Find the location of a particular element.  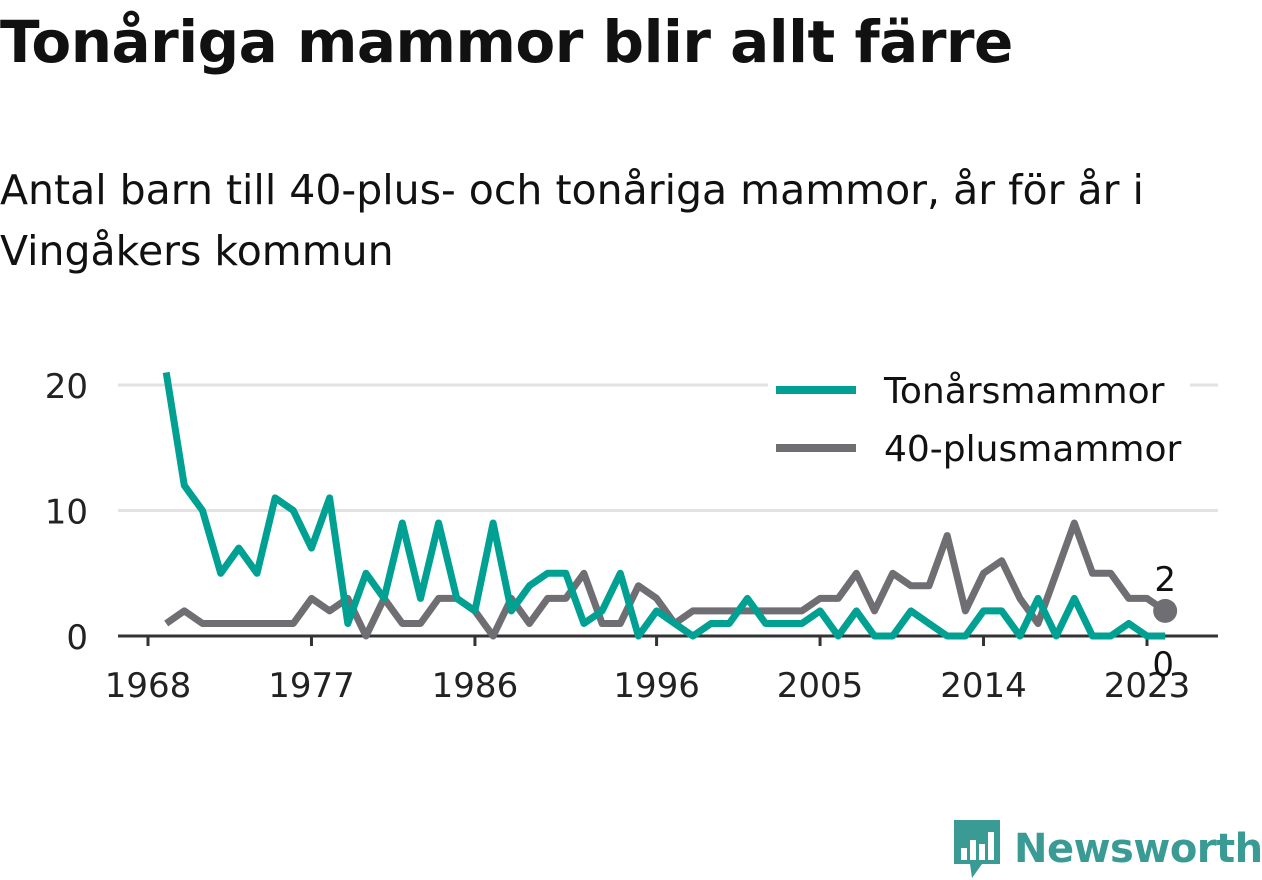

brand-logo: Newsworthy is located at coordinates (1107, 849).